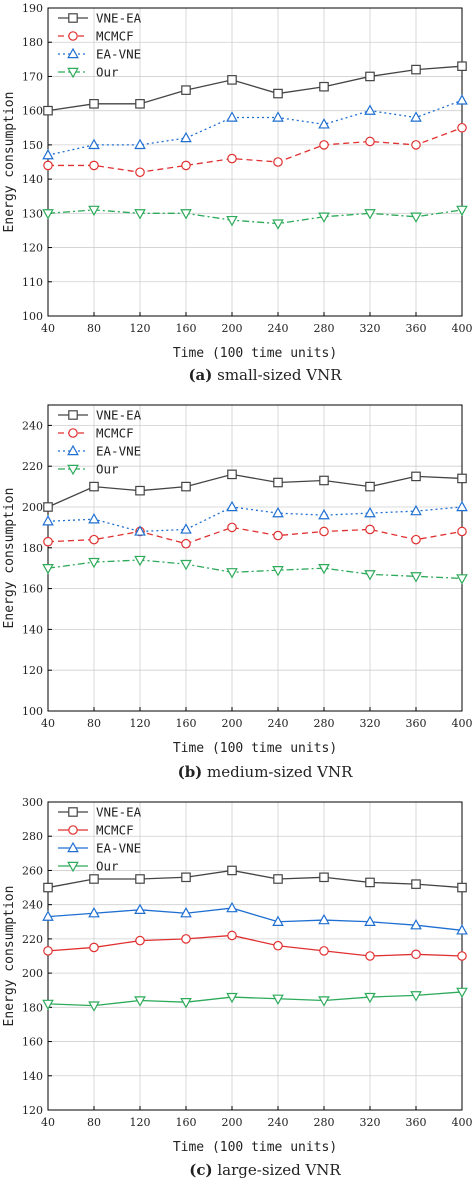 Image resolution: width=474 pixels, height=1189 pixels. What do you see at coordinates (266, 772) in the screenshot?
I see `caption-b: (b) medium-sized VNR` at bounding box center [266, 772].